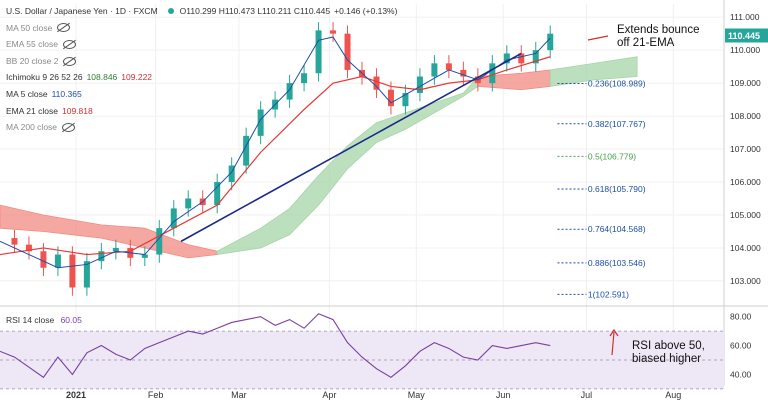 This screenshot has width=768, height=409. What do you see at coordinates (156, 395) in the screenshot?
I see `time-tick-label: Feb` at bounding box center [156, 395].